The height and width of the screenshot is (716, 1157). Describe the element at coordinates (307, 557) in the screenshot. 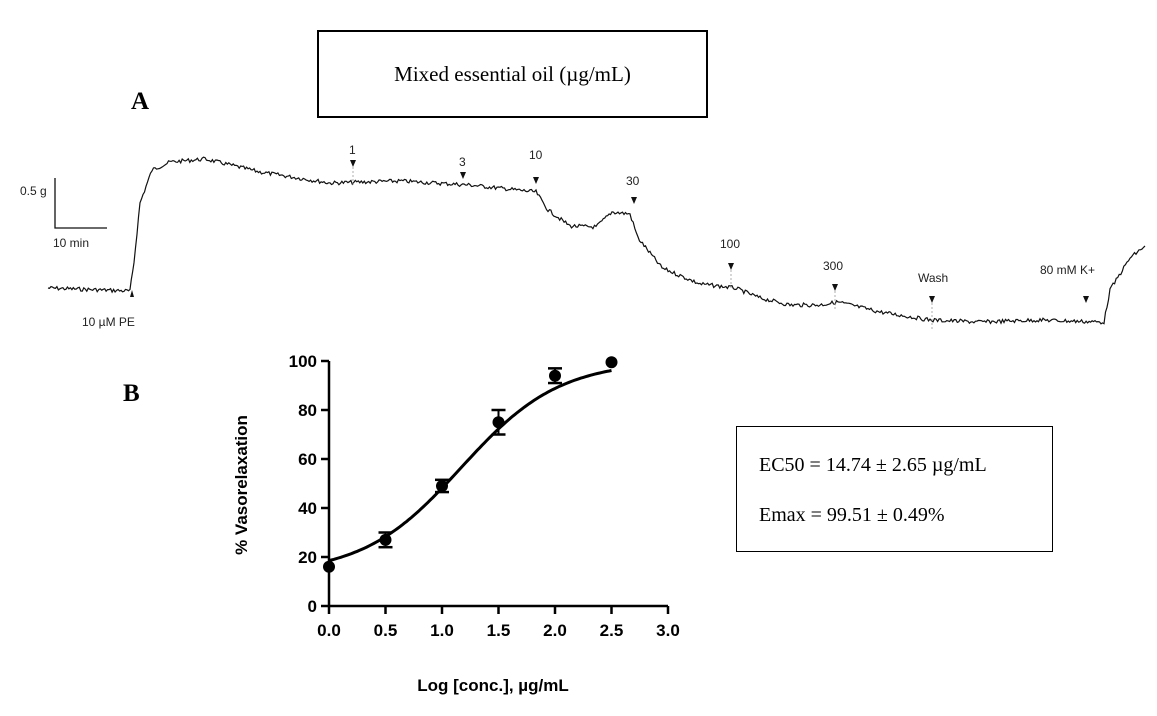

I see `y-tick-label: 20` at that location.